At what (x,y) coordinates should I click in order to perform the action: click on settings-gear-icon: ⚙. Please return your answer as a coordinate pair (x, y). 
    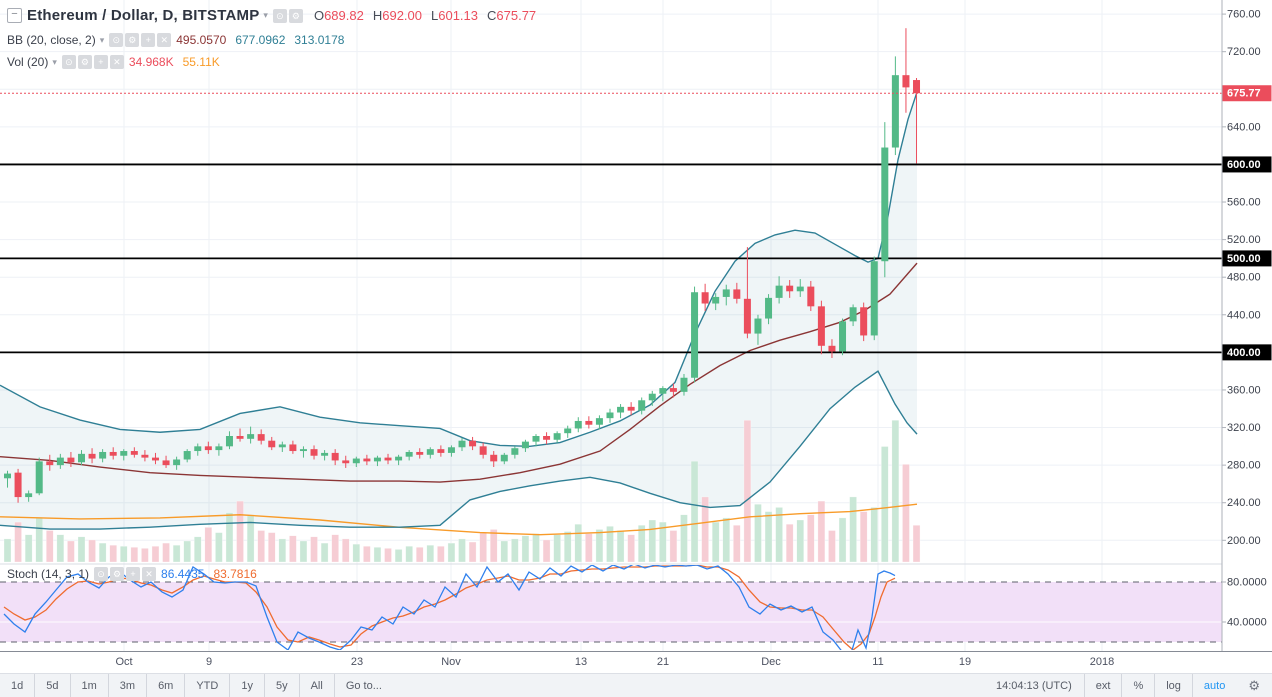
    Looking at the image, I should click on (1254, 685).